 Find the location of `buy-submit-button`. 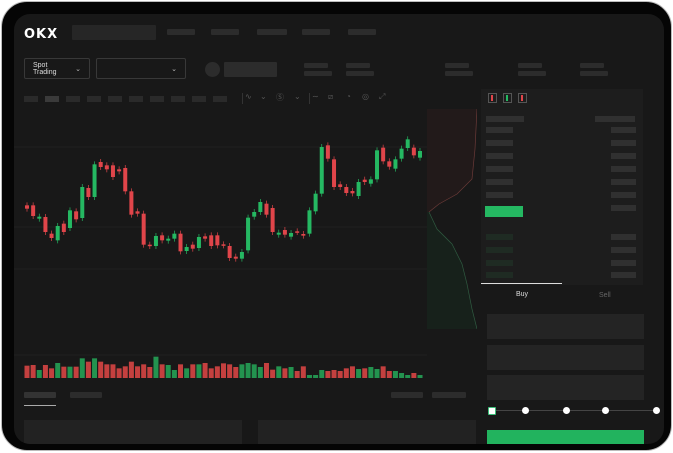

buy-submit-button is located at coordinates (565, 437).